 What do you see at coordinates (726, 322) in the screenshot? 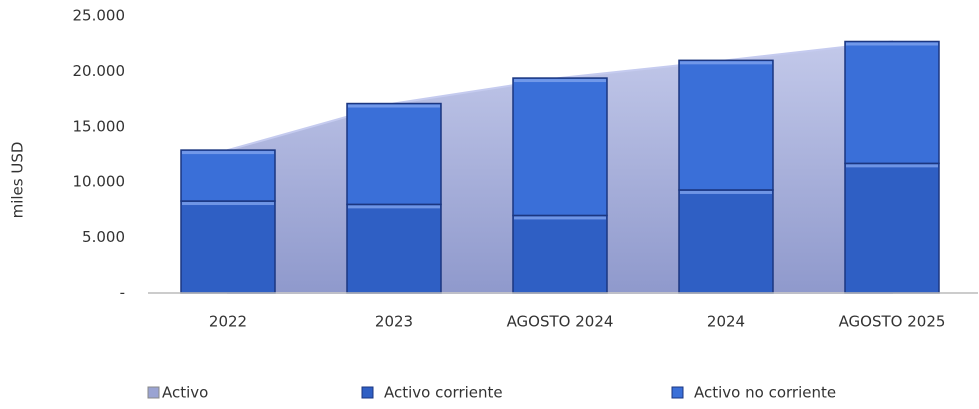
I see `x-tick-label: 2024` at bounding box center [726, 322].